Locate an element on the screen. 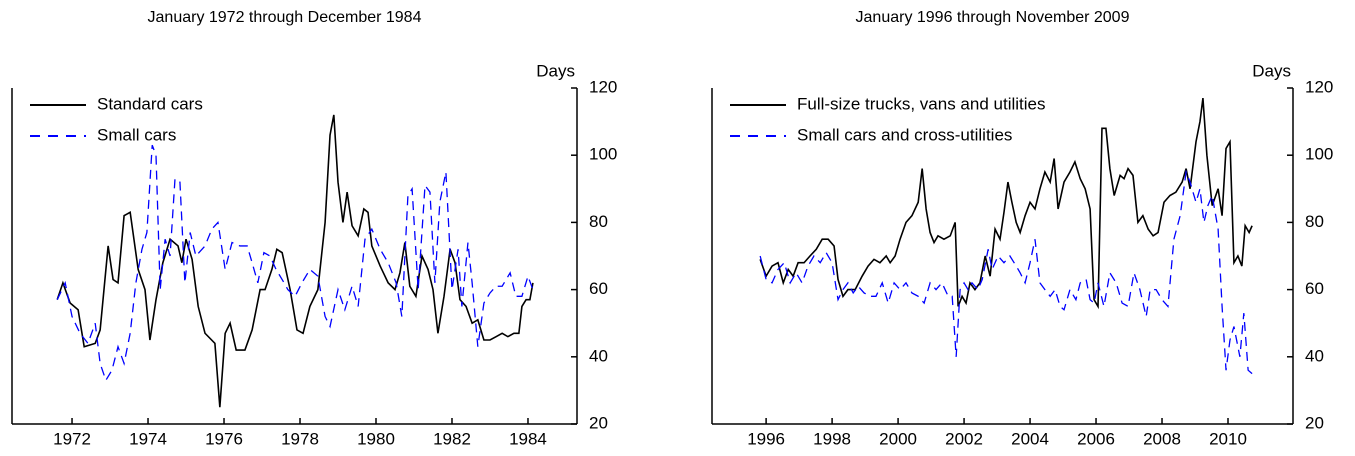  x-tick-label: 1978 is located at coordinates (300, 438).